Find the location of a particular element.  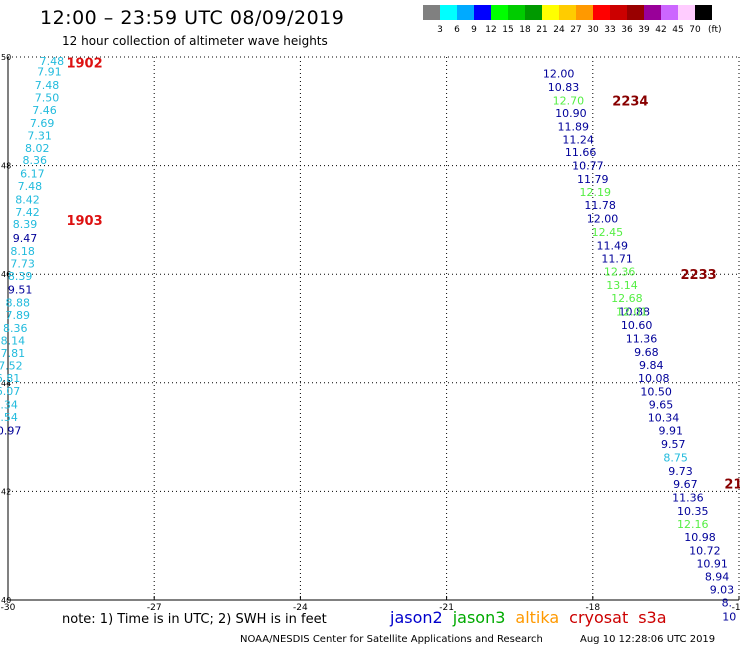

pass-label: 1902 is located at coordinates (84, 63).